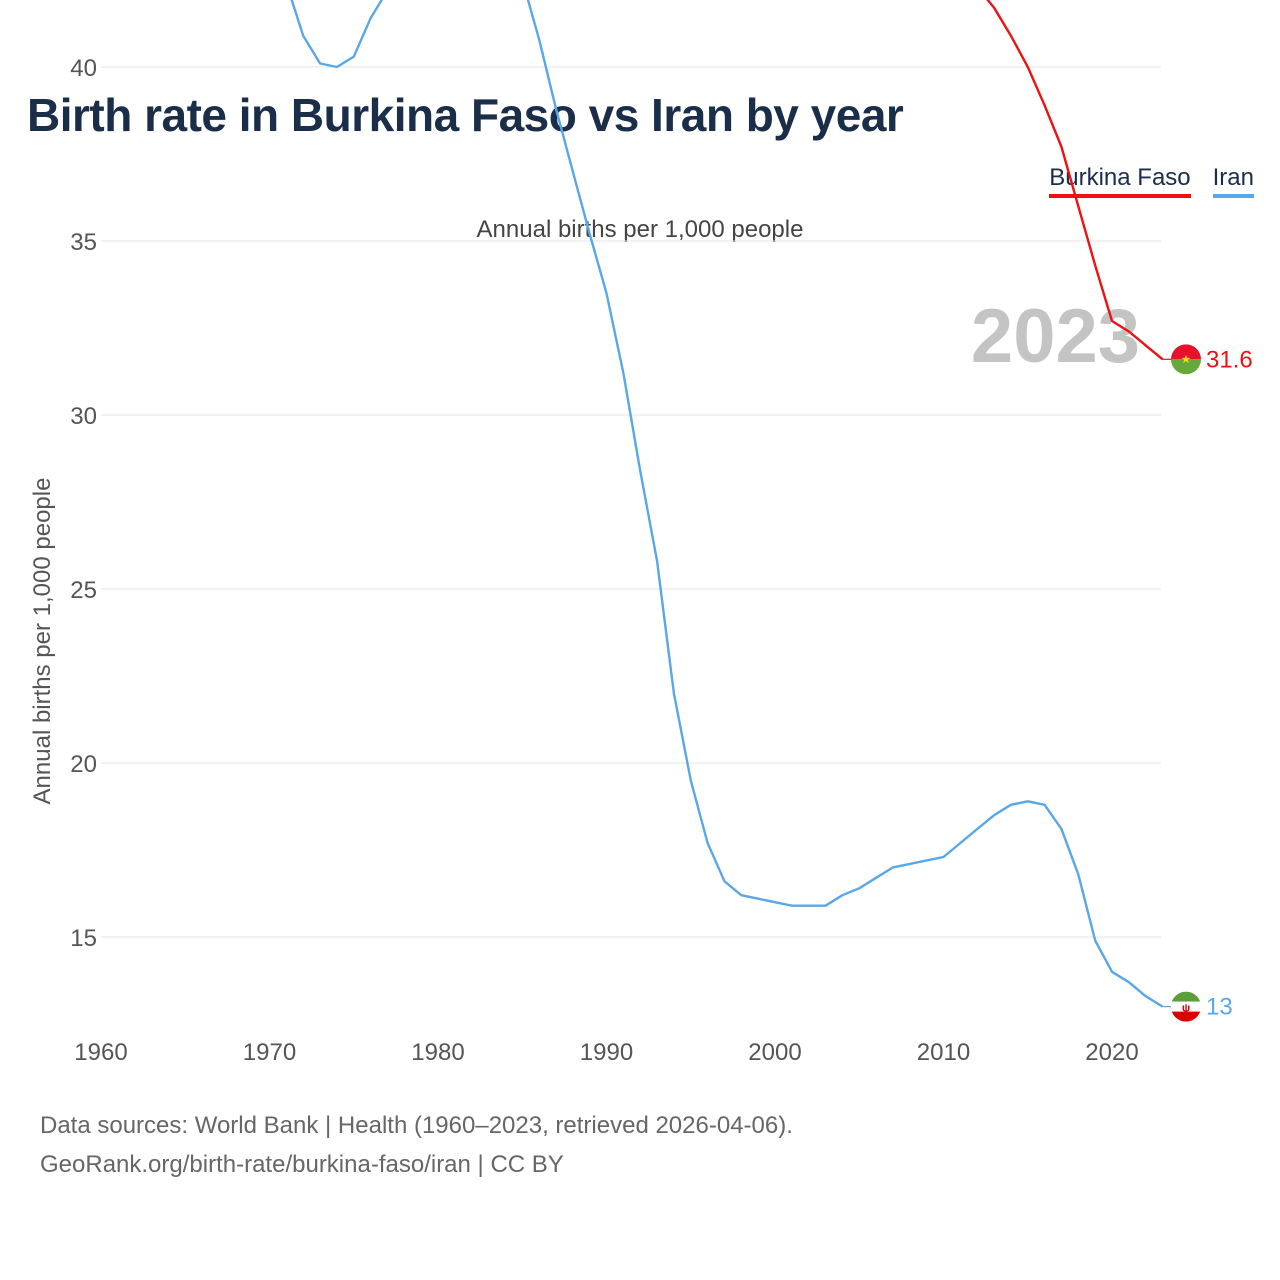 The height and width of the screenshot is (1280, 1280). Describe the element at coordinates (83, 590) in the screenshot. I see `y-tick-label: 25` at that location.